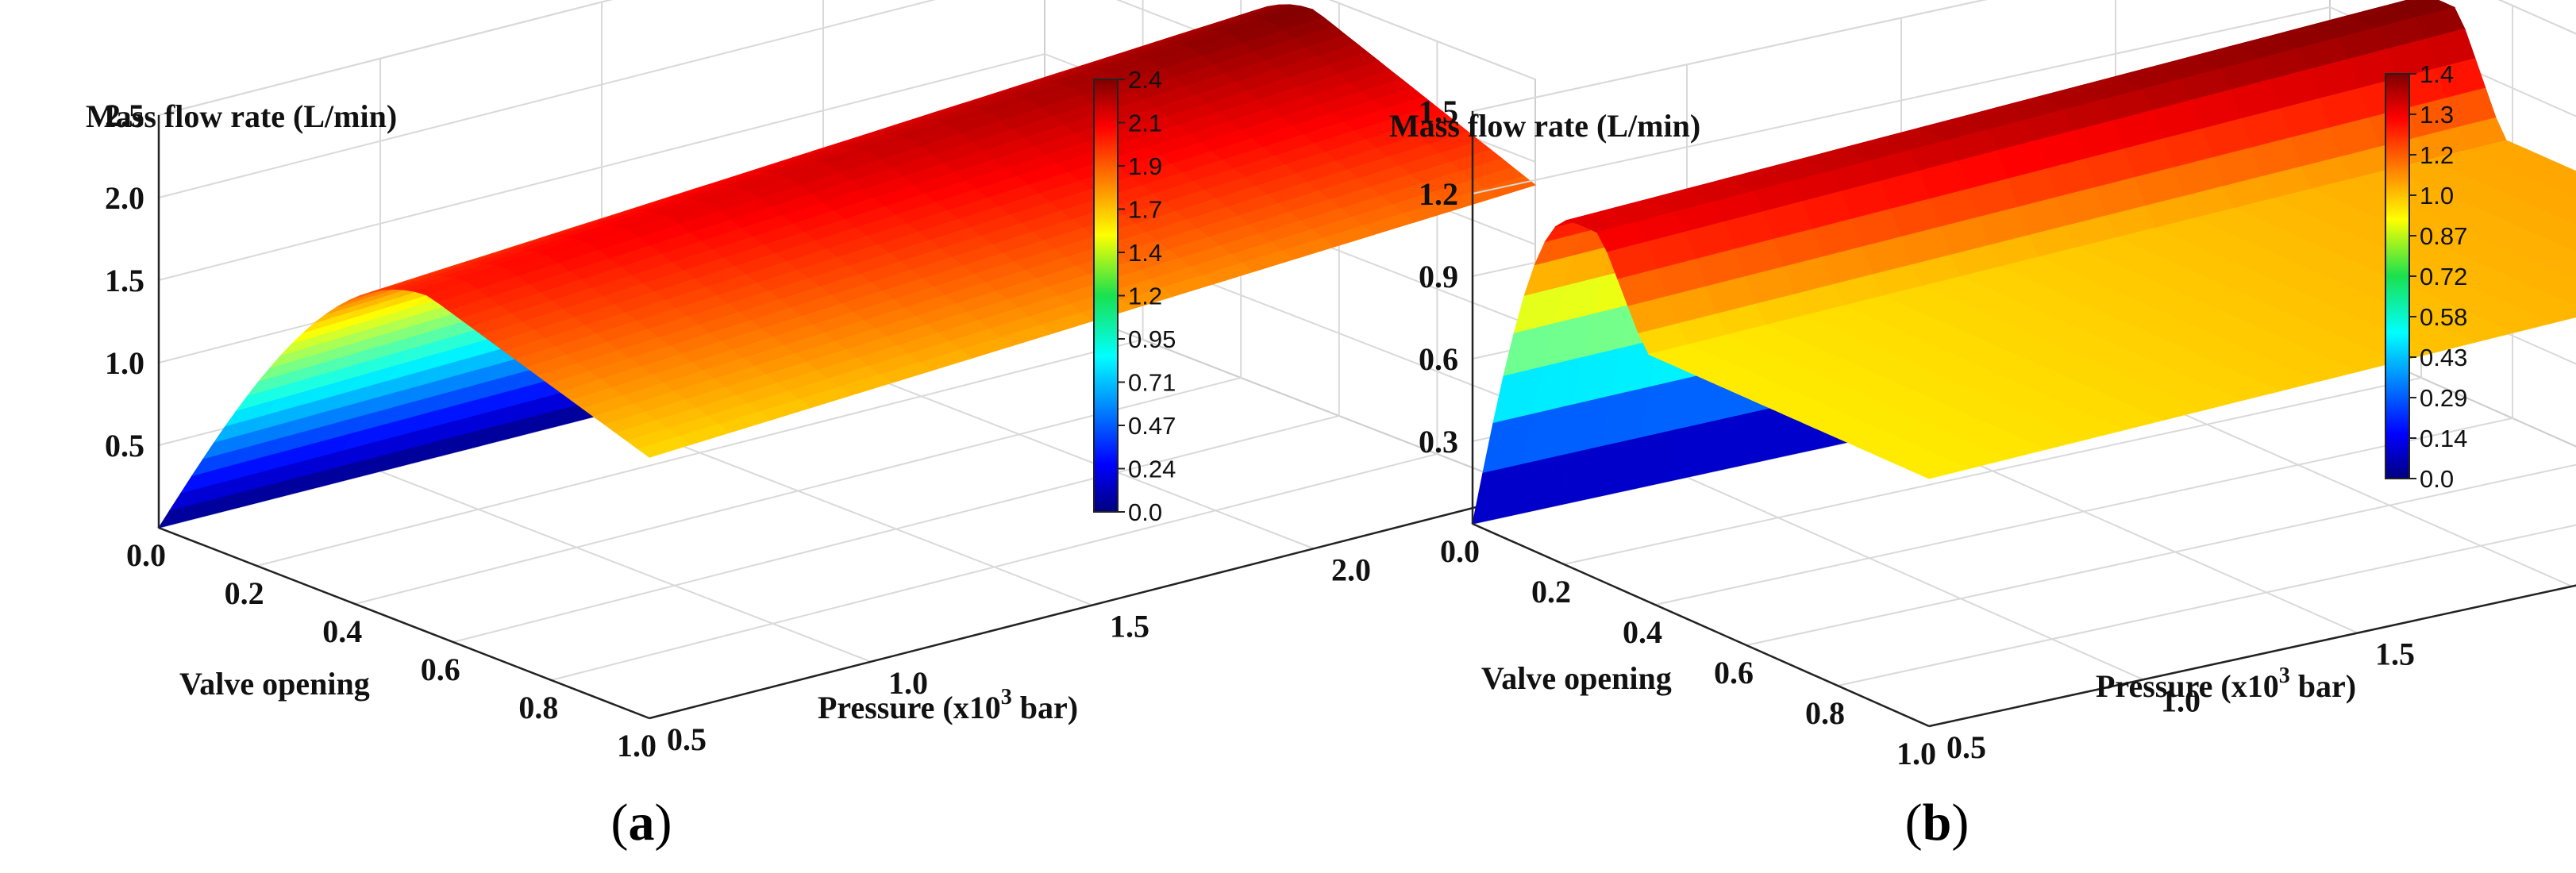 The image size is (2576, 873). I want to click on panel-b-z-axis-label: Mass flow rate (L/min), so click(1544, 126).